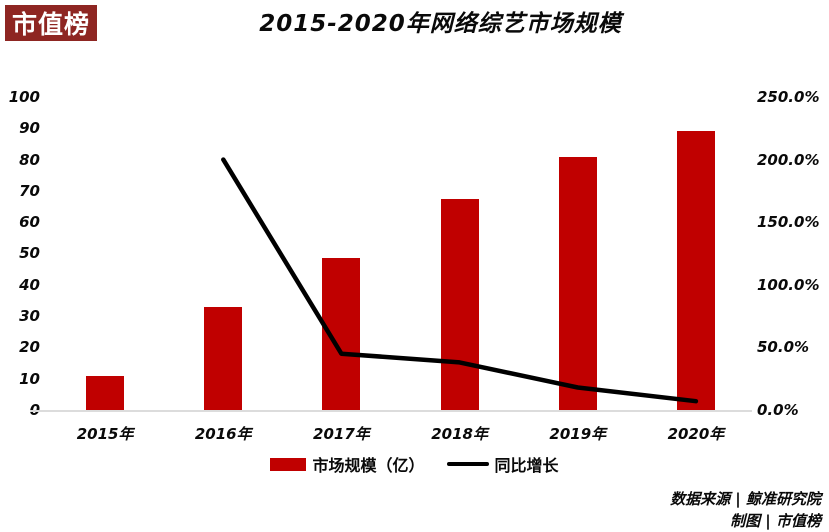 The width and height of the screenshot is (829, 532). I want to click on chart-credit-text: 制图 | 市值榜, so click(775, 521).